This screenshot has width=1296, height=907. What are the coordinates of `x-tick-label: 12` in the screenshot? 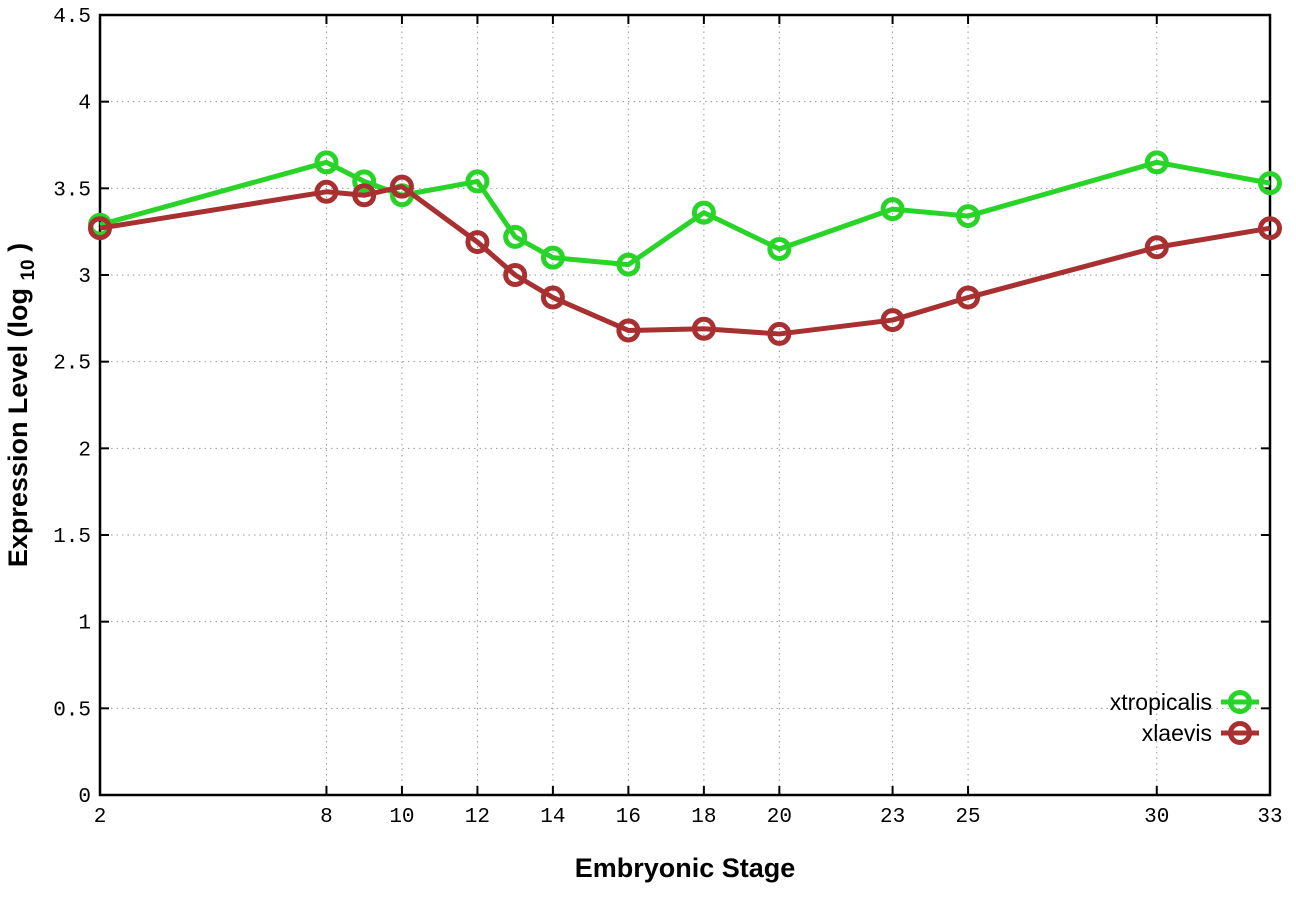 It's located at (477, 817).